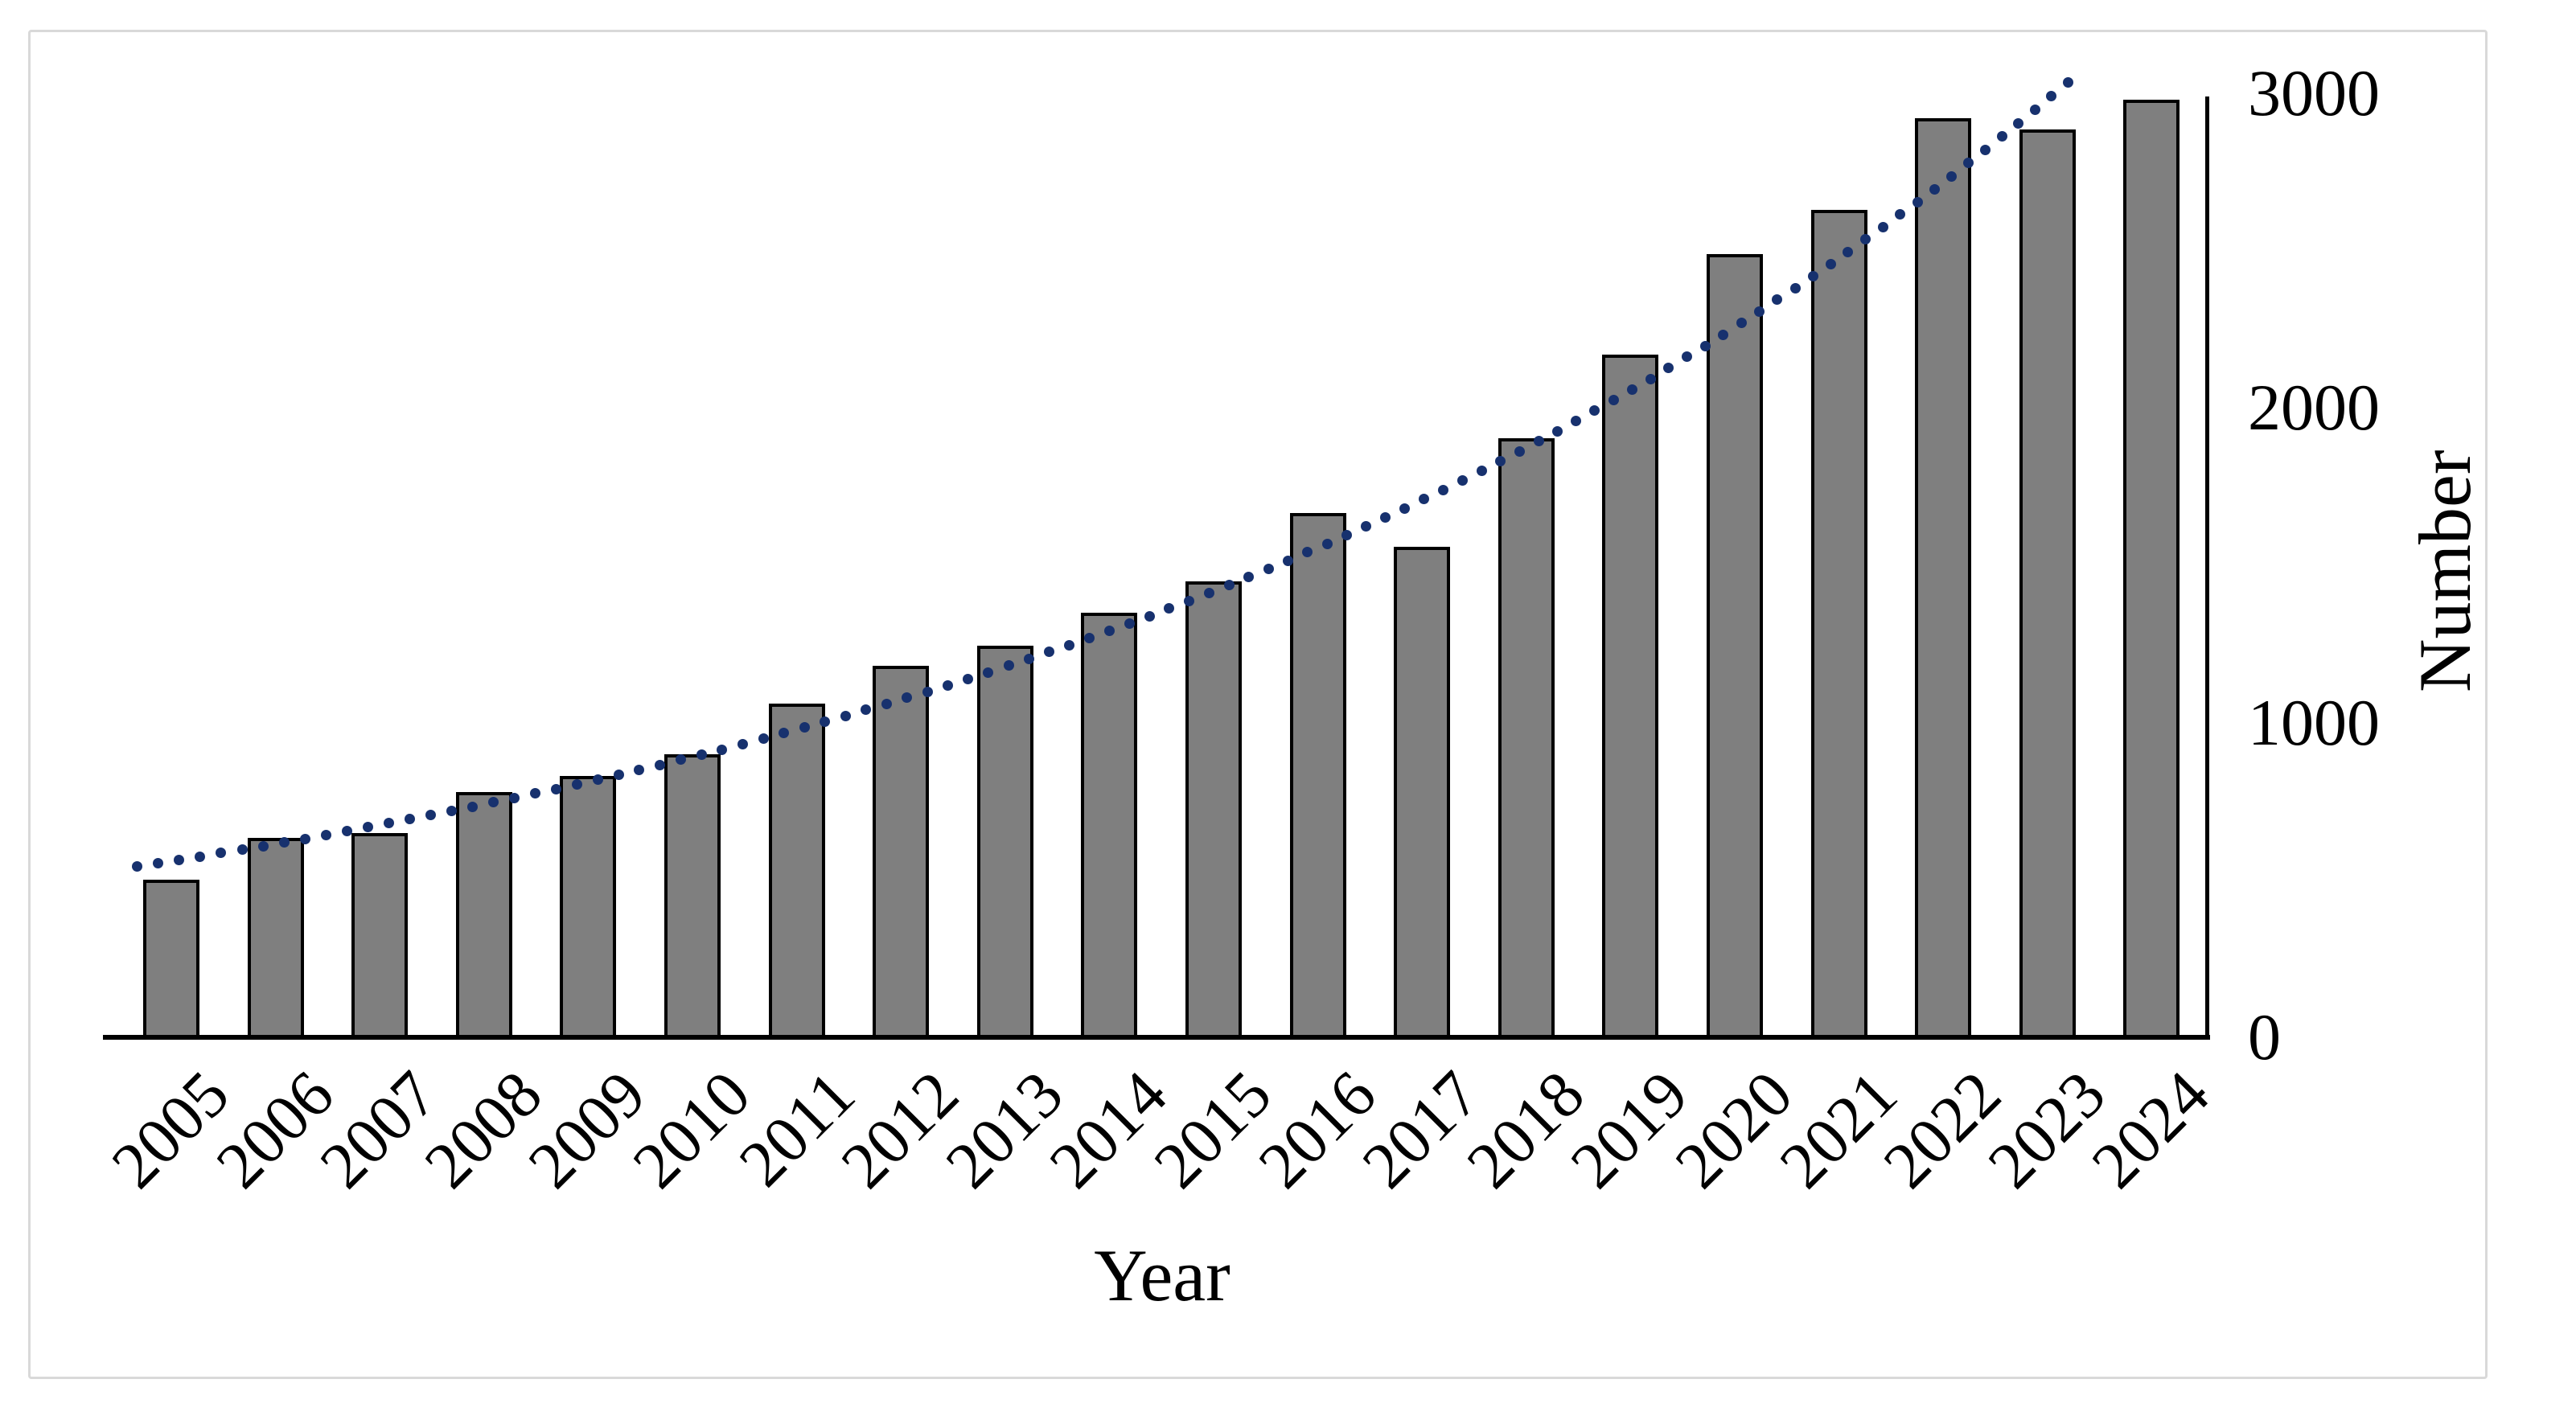 The image size is (2576, 1408). Describe the element at coordinates (1156, 1037) in the screenshot. I see `x-axis-line` at that location.